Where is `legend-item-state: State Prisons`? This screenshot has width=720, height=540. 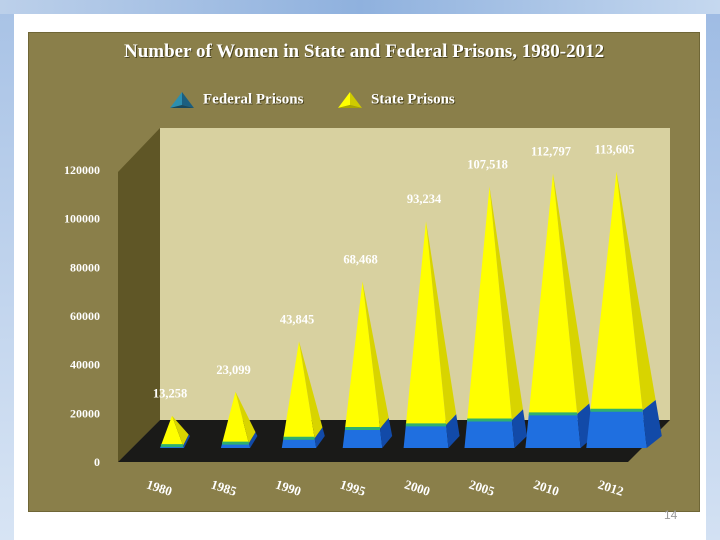 legend-item-state: State Prisons is located at coordinates (396, 100).